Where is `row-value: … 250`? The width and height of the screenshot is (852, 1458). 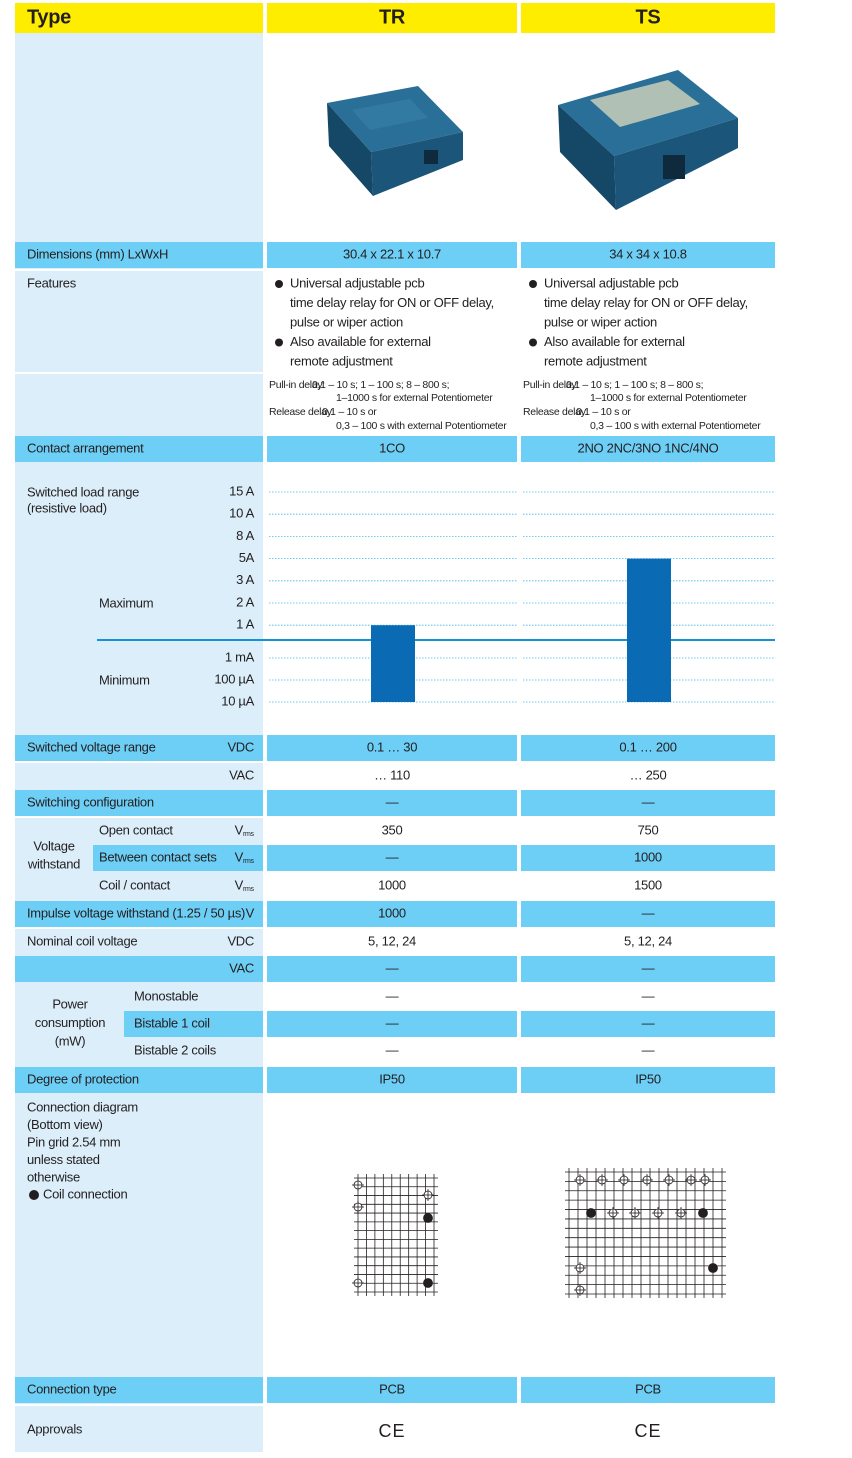
row-value: … 250 is located at coordinates (648, 774).